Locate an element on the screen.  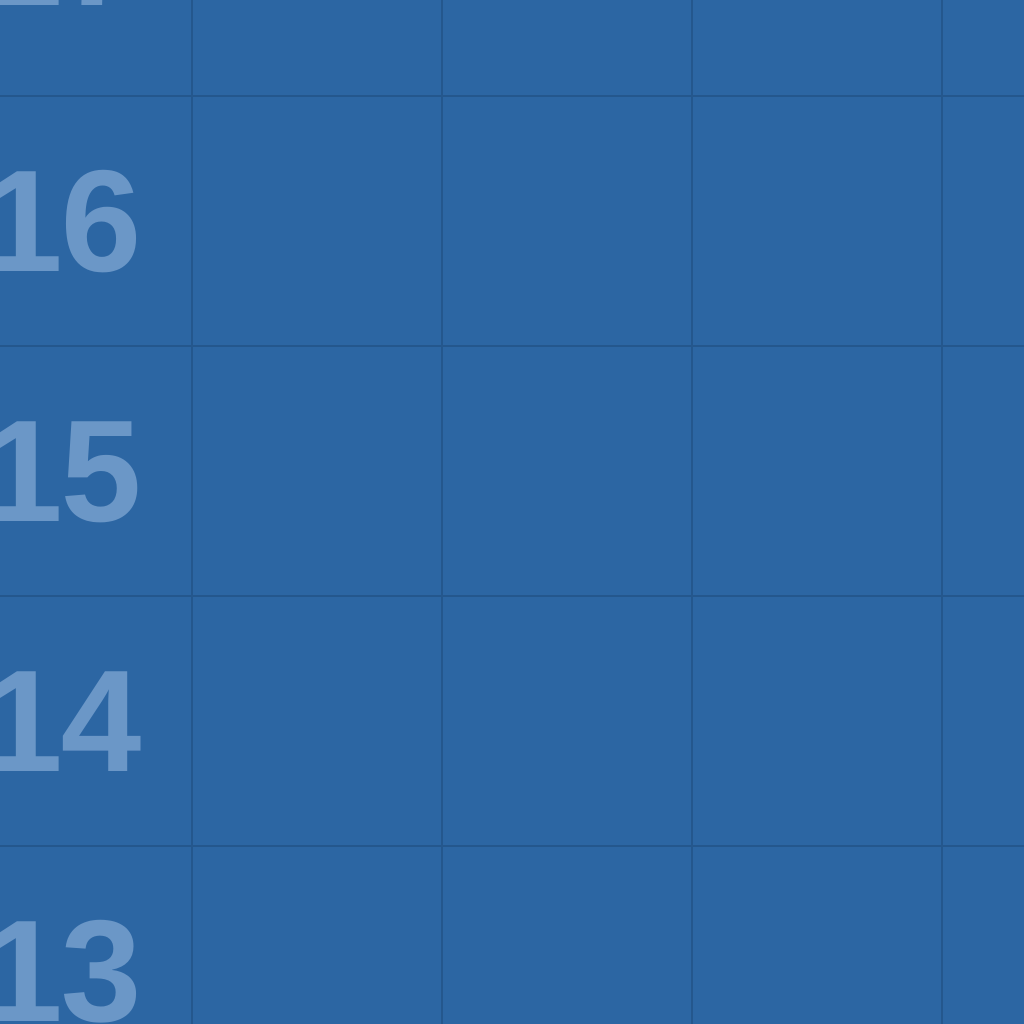
row-label-15: 15 is located at coordinates (95, 471).